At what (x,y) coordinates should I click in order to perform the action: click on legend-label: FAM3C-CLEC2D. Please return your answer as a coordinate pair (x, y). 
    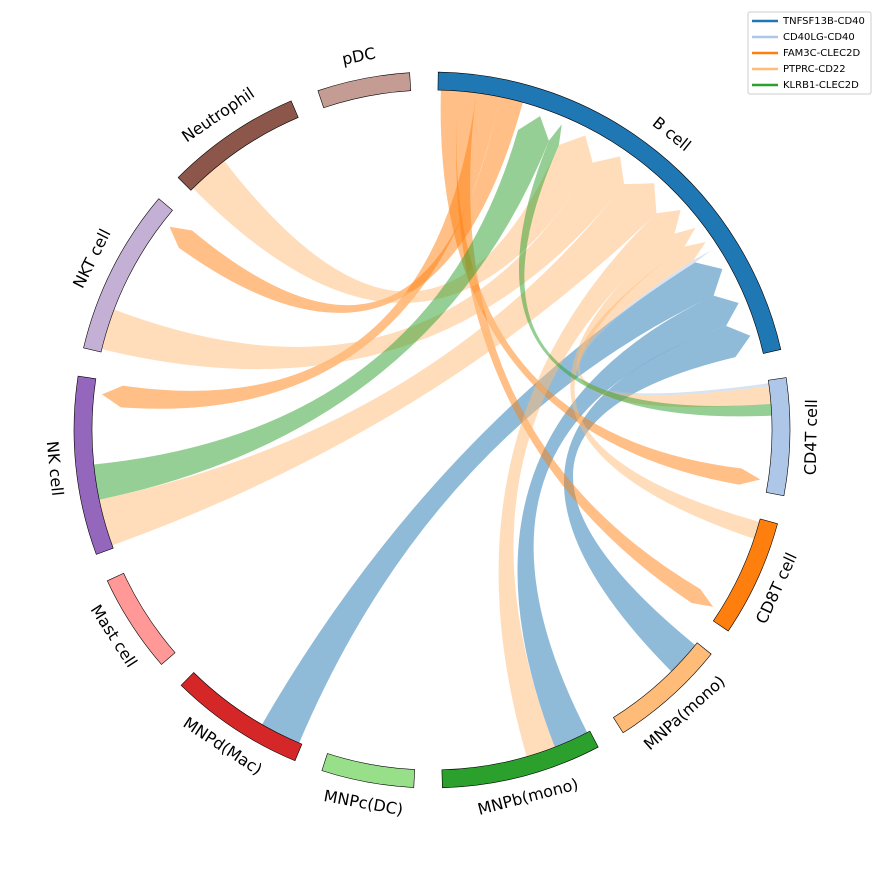
    Looking at the image, I should click on (821, 53).